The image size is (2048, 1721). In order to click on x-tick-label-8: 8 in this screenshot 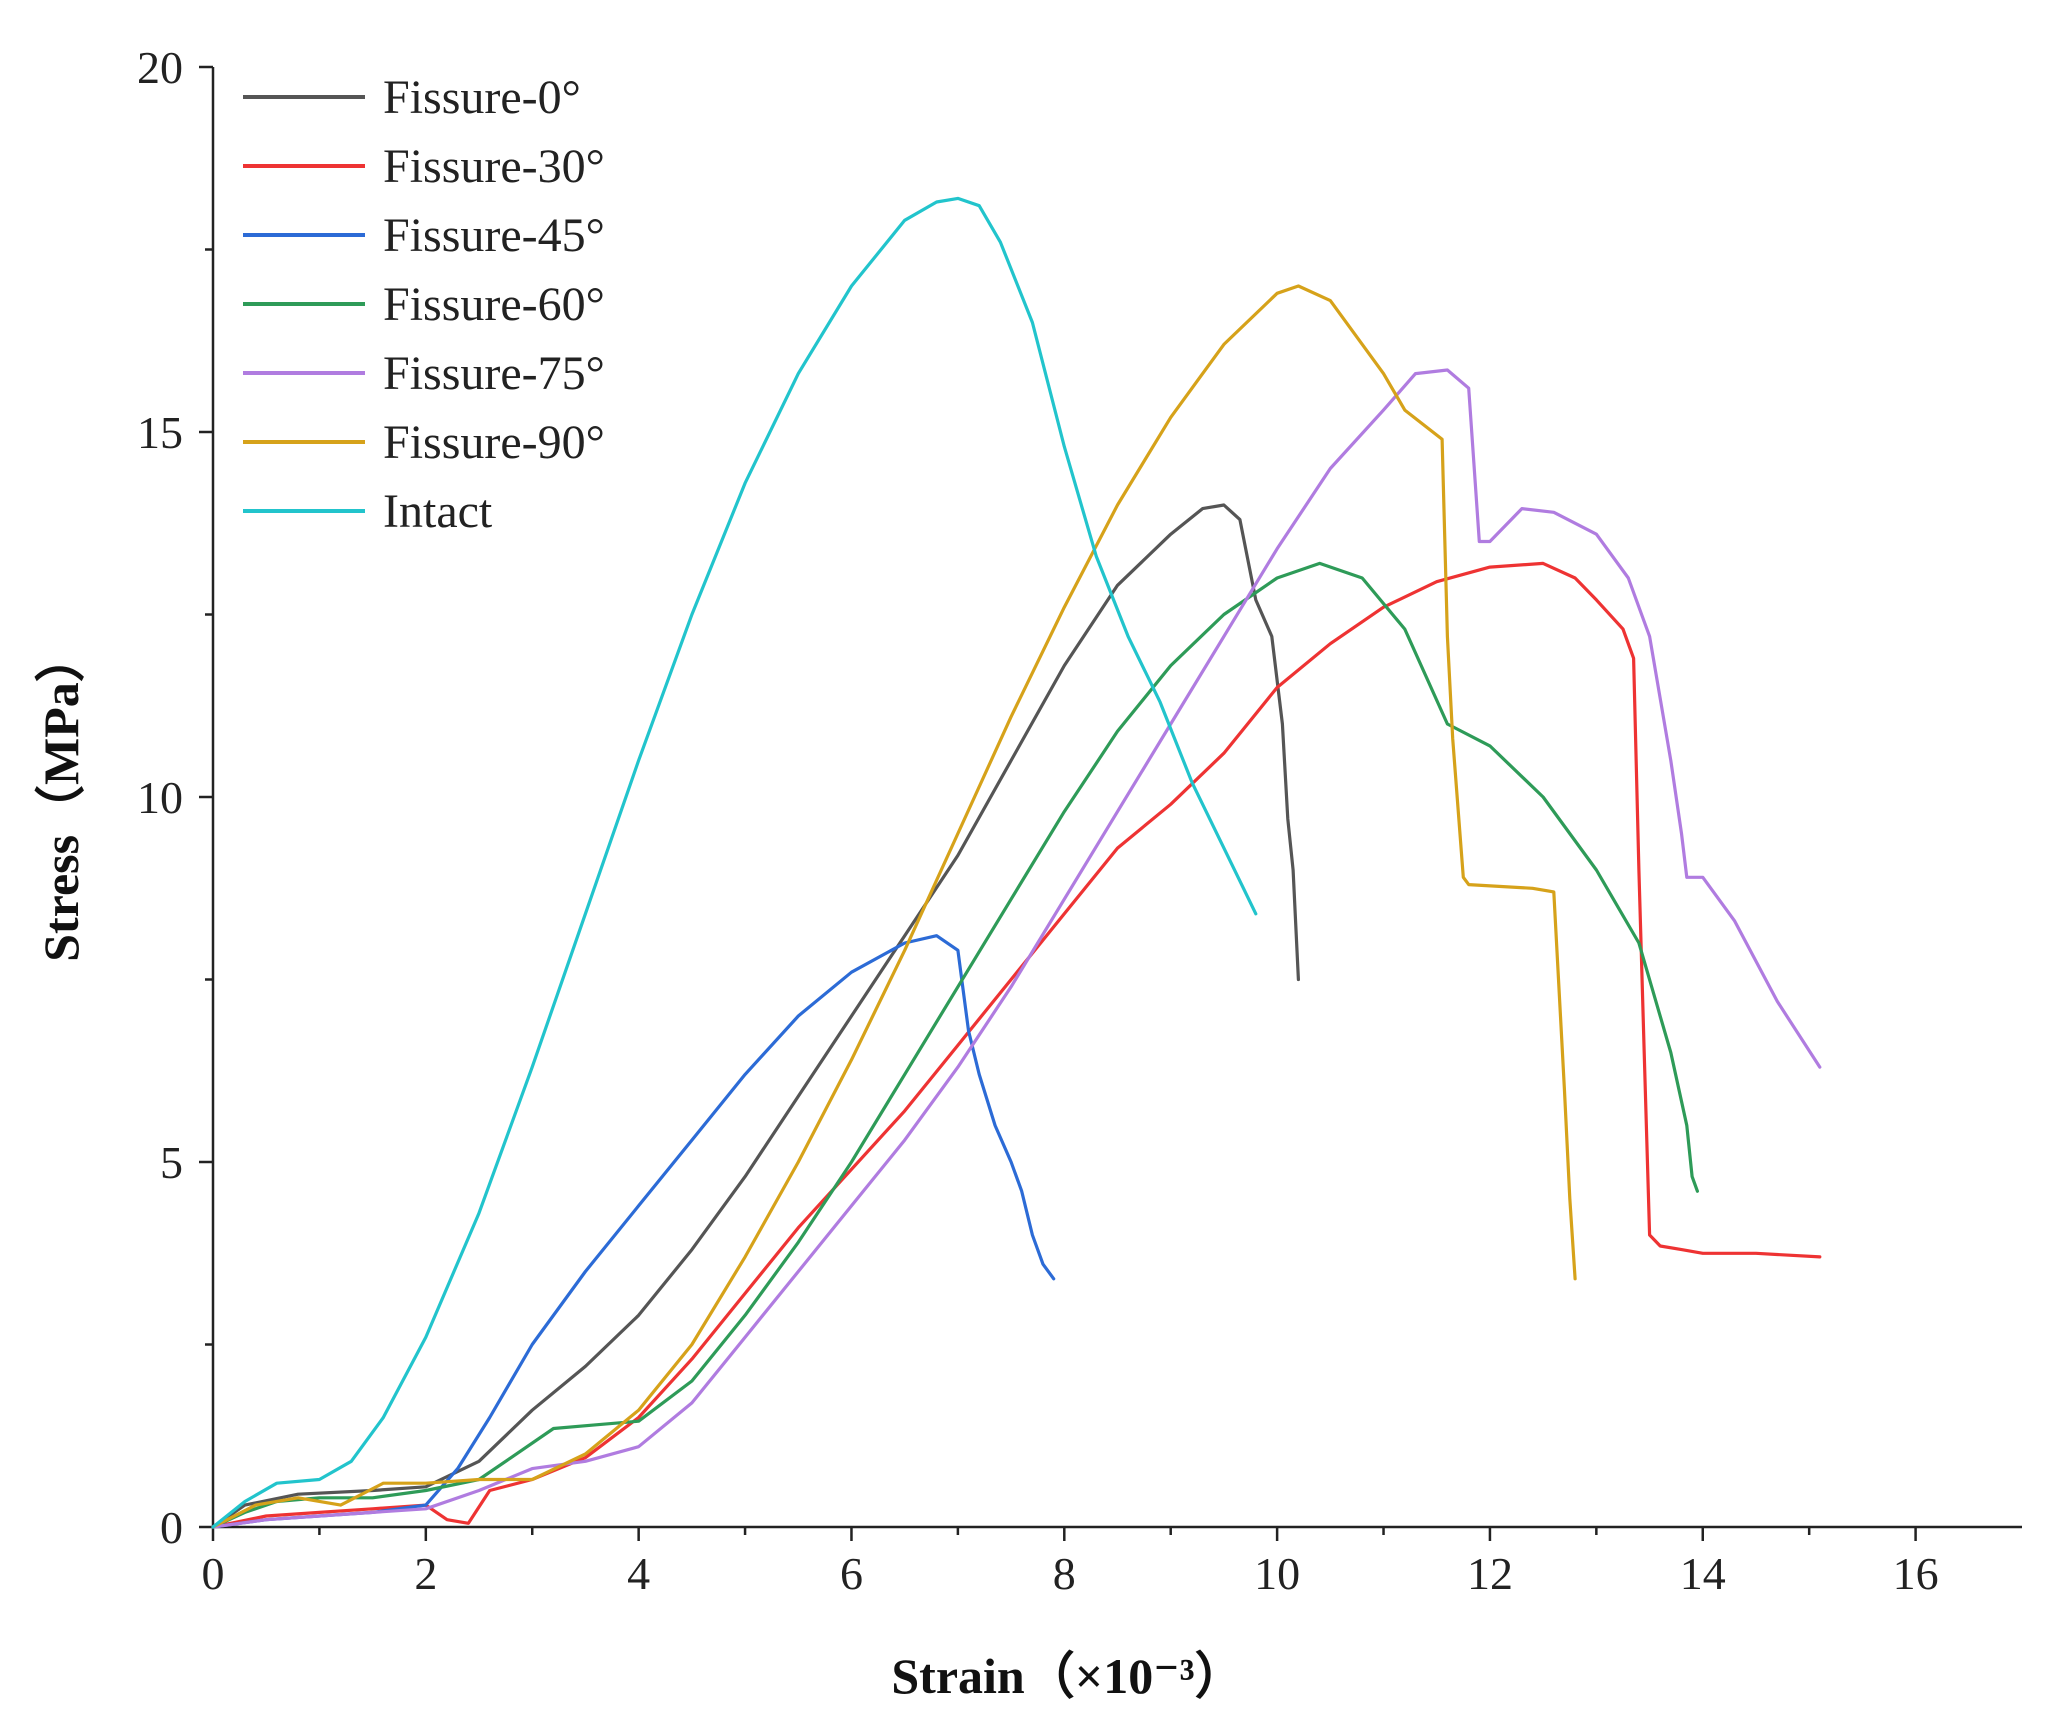, I will do `click(1064, 1573)`.